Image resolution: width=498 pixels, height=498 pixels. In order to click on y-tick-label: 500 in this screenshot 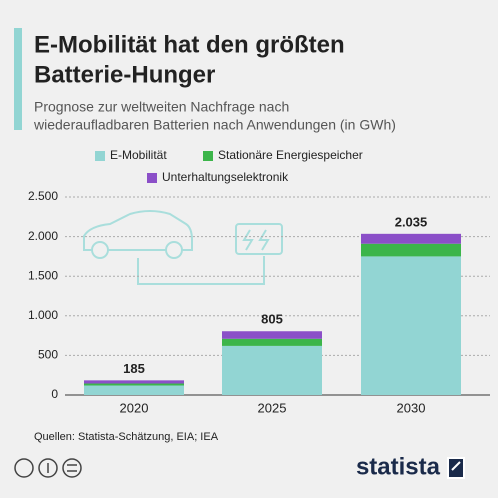, I will do `click(48, 355)`.